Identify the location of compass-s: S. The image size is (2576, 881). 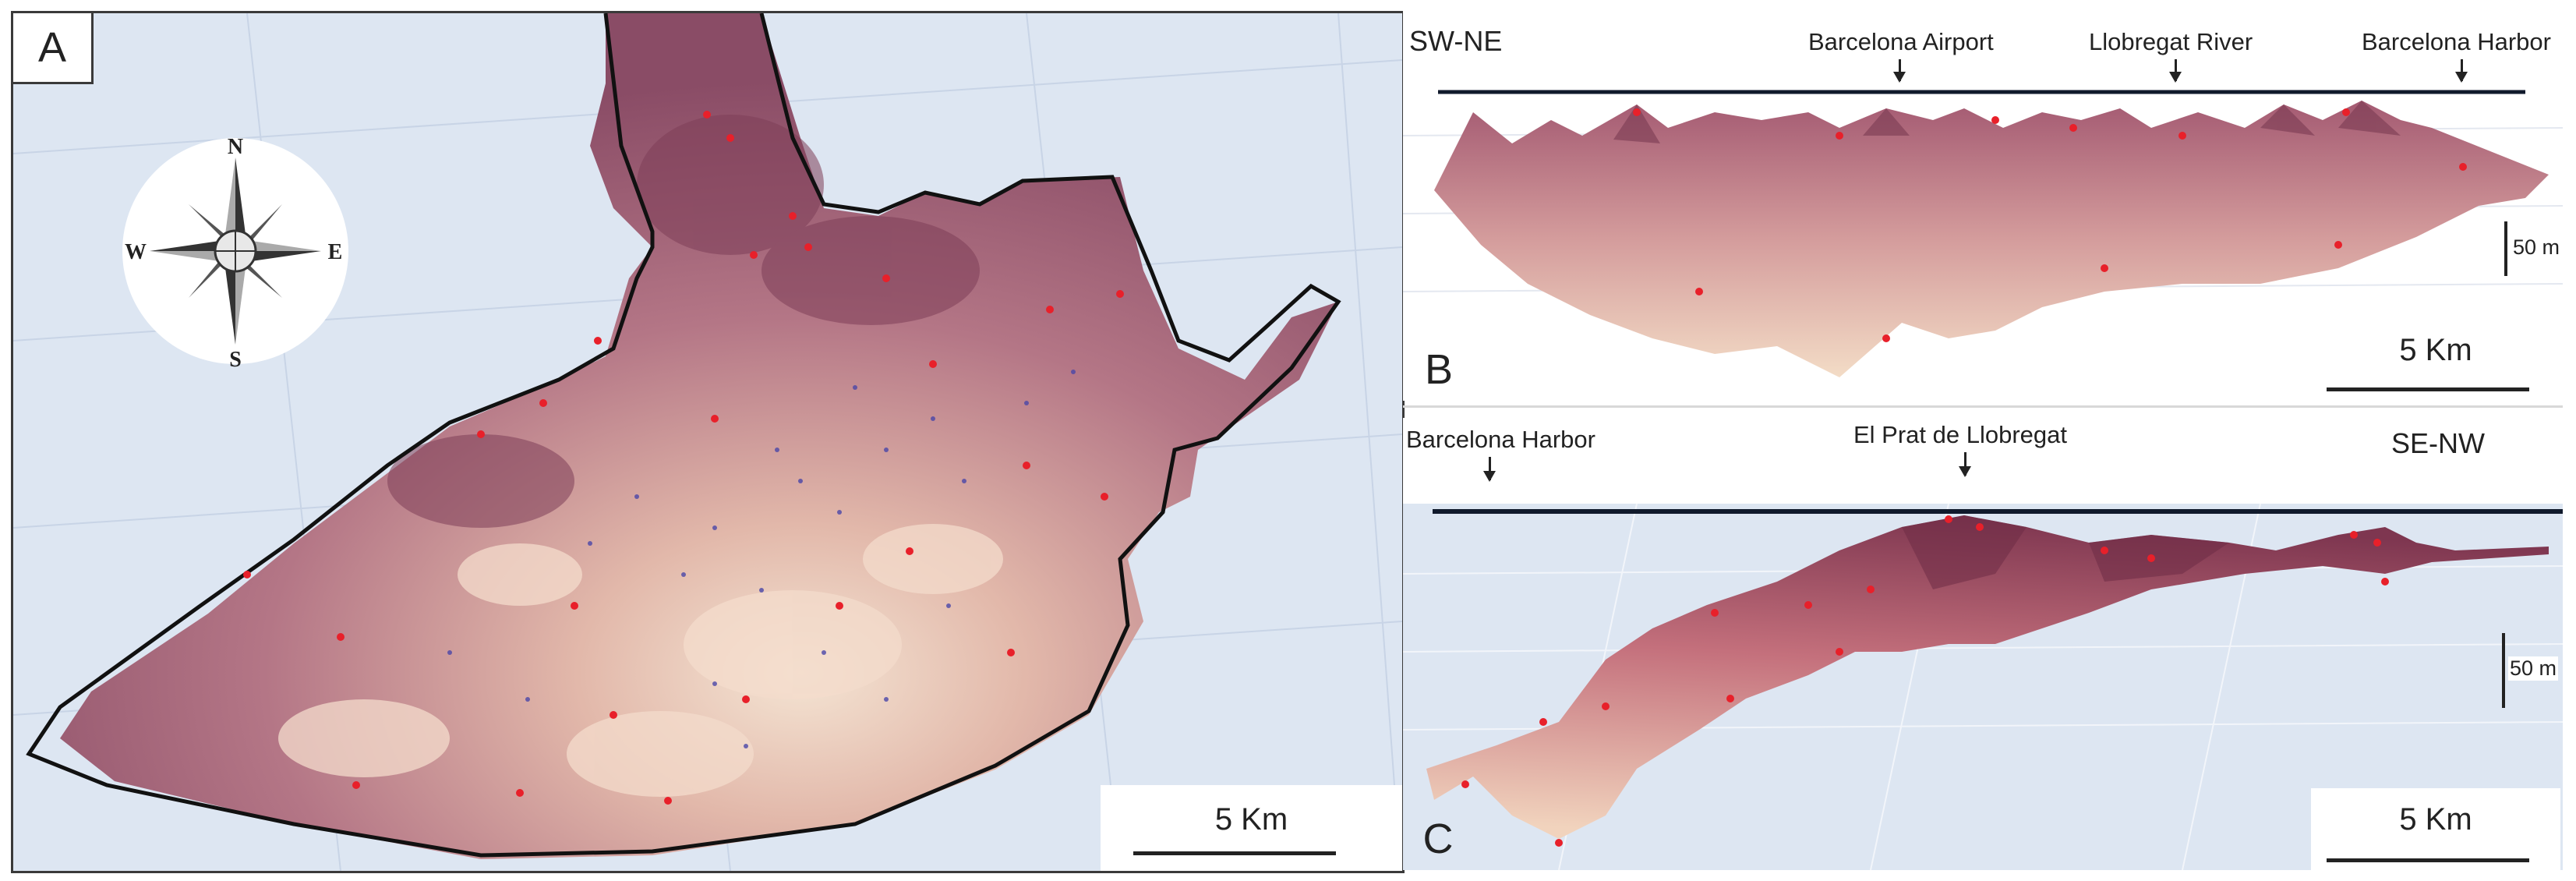
(235, 360).